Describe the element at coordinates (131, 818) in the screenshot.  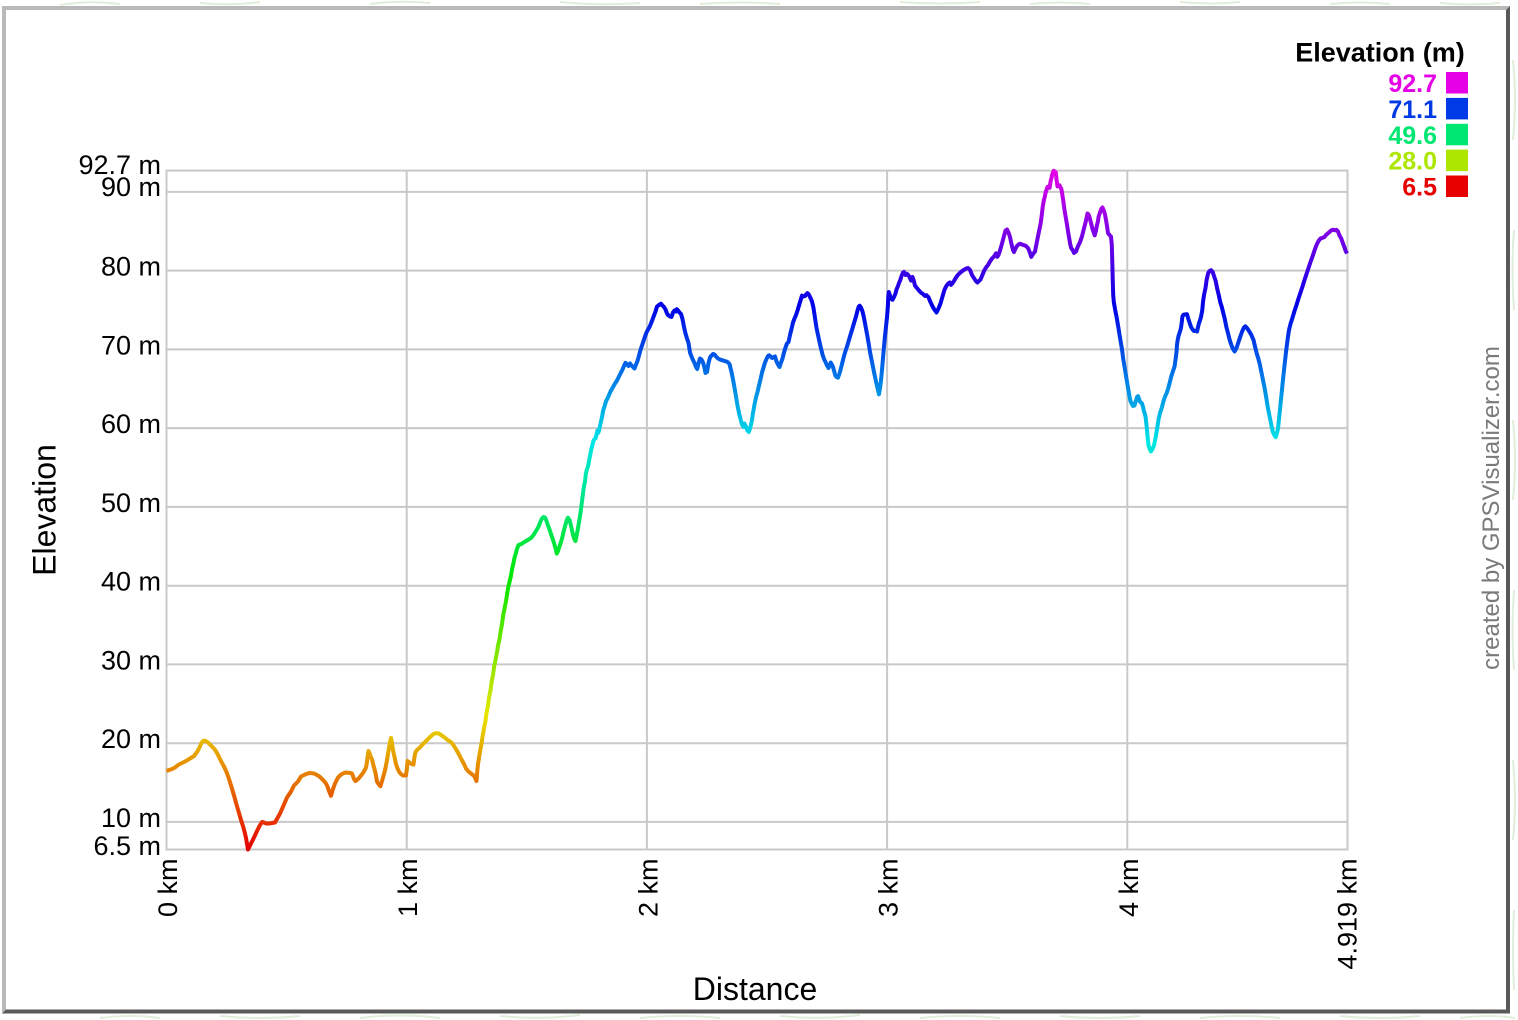
I see `svg-text: 10 m` at that location.